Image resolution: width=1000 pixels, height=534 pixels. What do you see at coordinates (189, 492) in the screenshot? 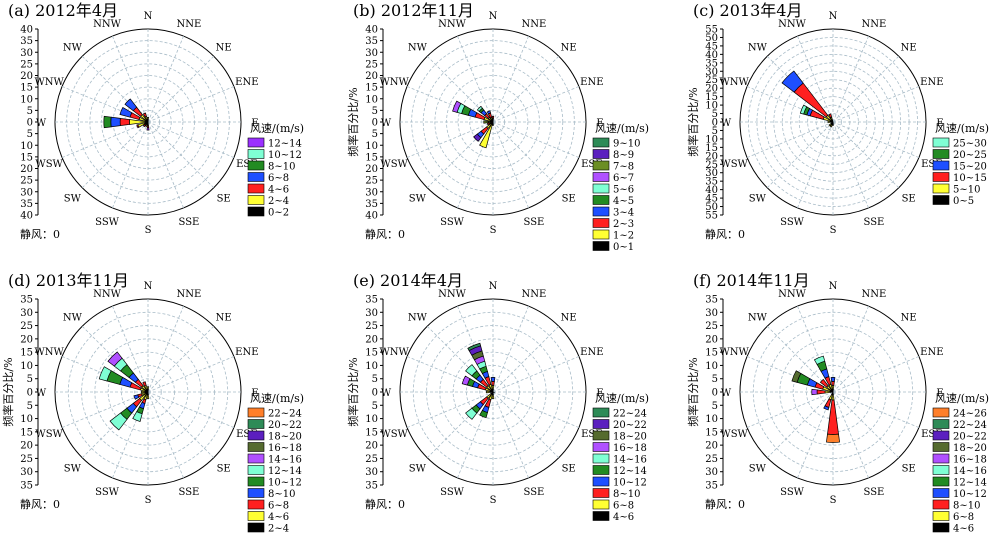
I see `direction-label-sse: SSE` at bounding box center [189, 492].